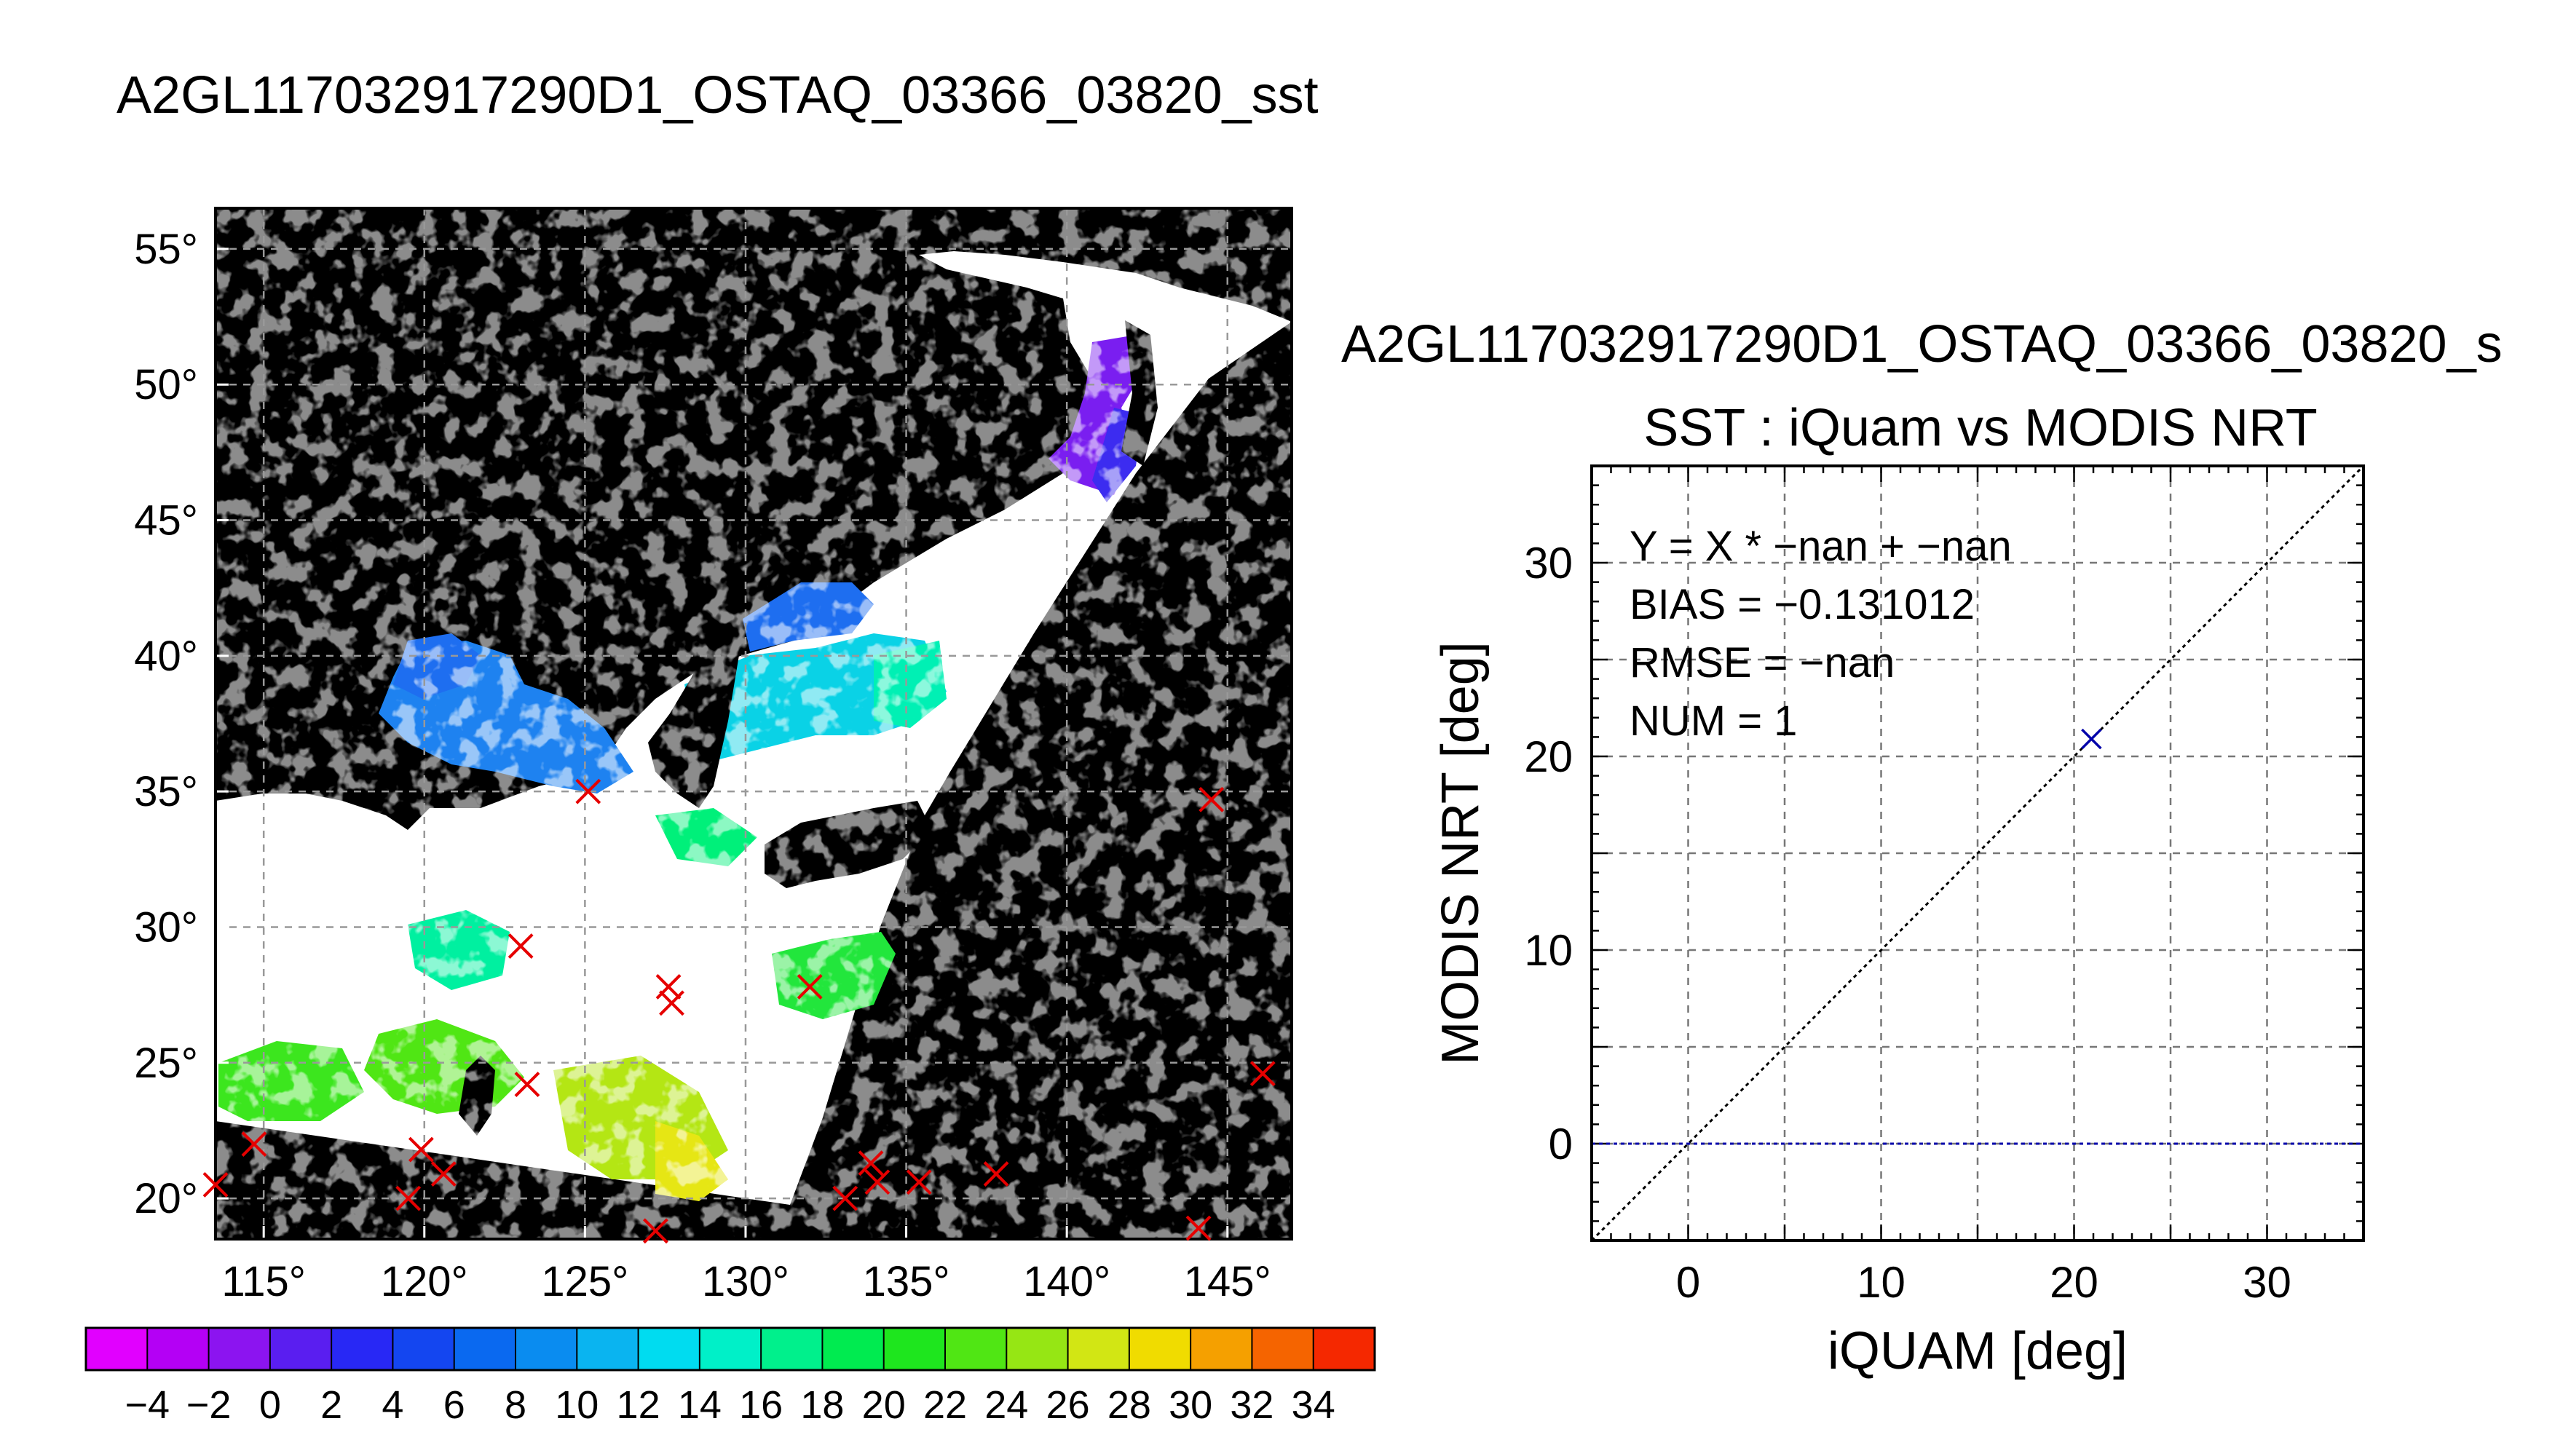  Describe the element at coordinates (1821, 546) in the screenshot. I see `scatter-stat-line: Y = X * −nan + −nan` at that location.